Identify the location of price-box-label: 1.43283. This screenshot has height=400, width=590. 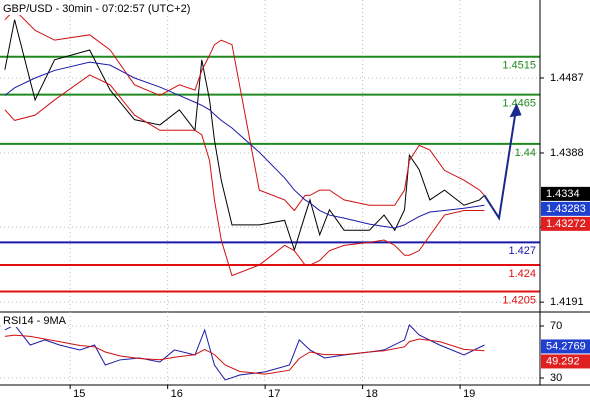
(566, 209).